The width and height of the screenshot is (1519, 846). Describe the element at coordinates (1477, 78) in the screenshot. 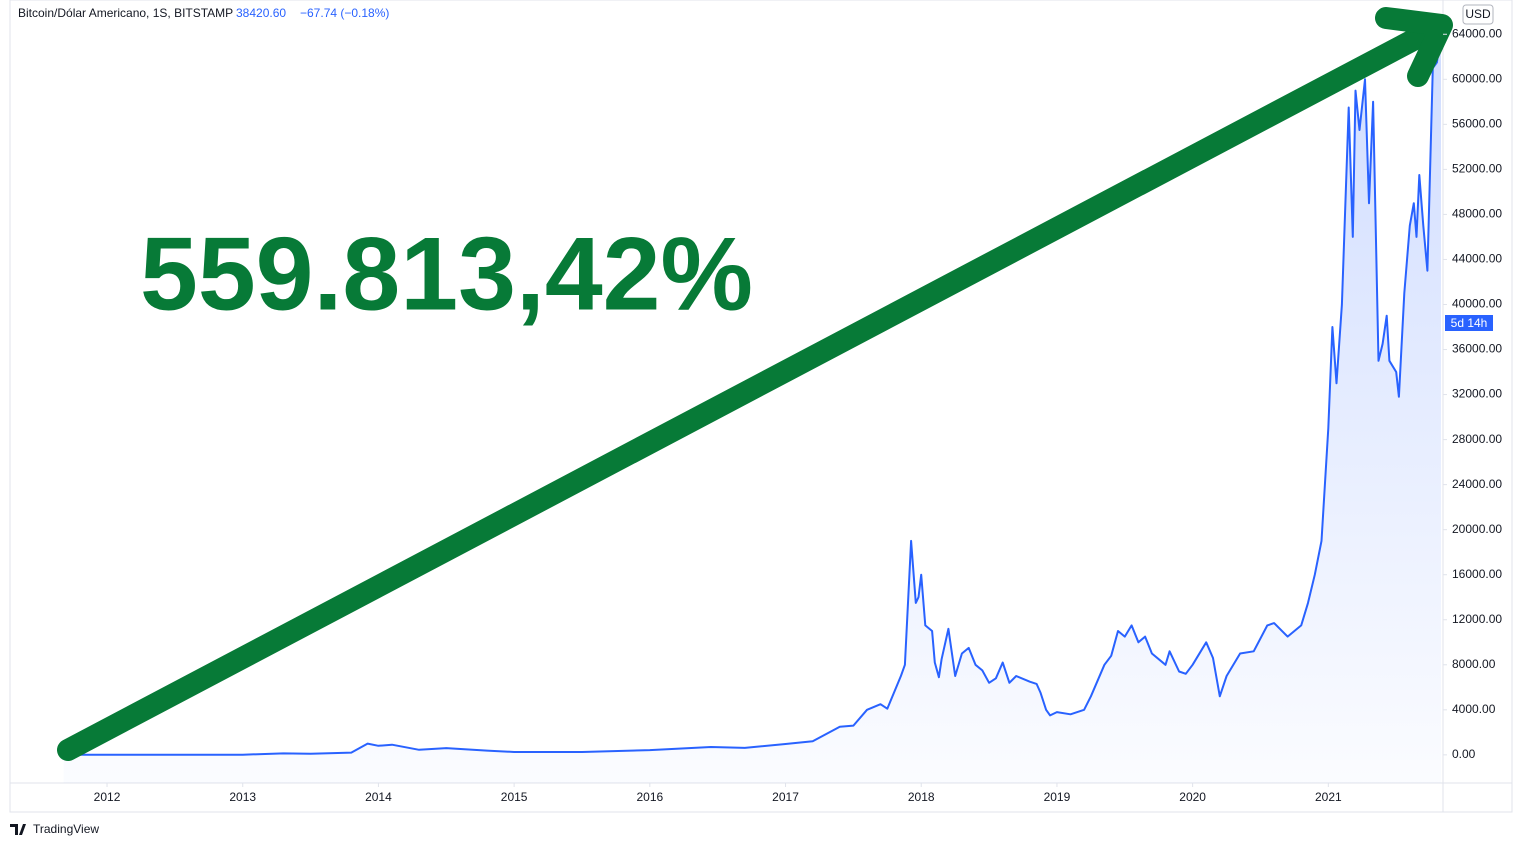

I see `y-tick-label: 60000.00` at that location.